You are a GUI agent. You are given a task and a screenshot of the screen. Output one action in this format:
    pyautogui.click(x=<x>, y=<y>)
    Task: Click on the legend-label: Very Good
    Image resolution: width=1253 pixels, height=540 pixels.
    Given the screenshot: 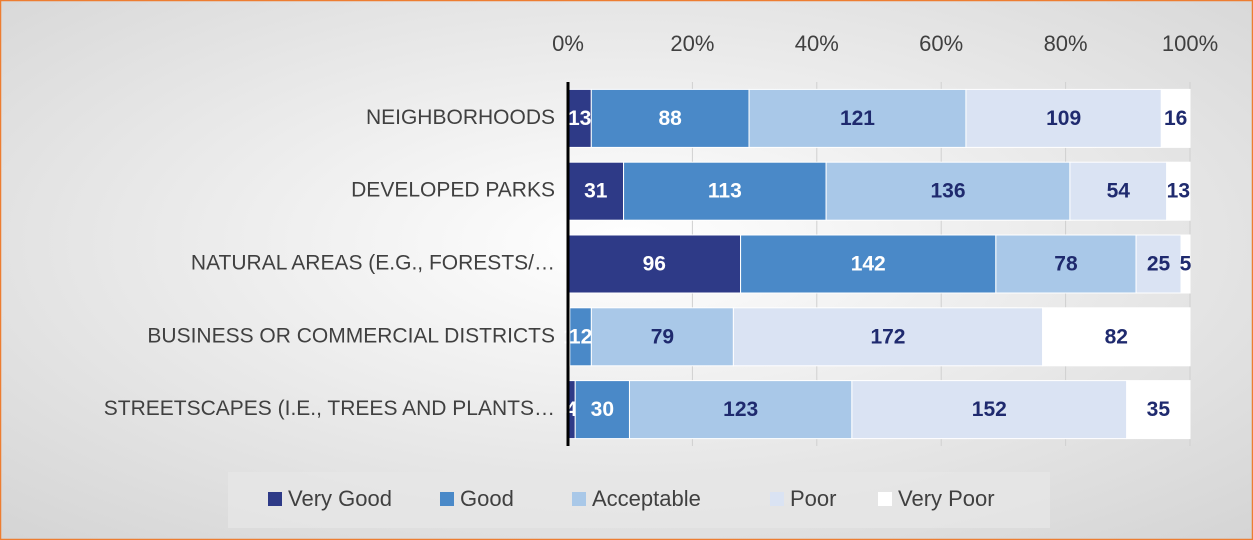 What is the action you would take?
    pyautogui.click(x=340, y=498)
    